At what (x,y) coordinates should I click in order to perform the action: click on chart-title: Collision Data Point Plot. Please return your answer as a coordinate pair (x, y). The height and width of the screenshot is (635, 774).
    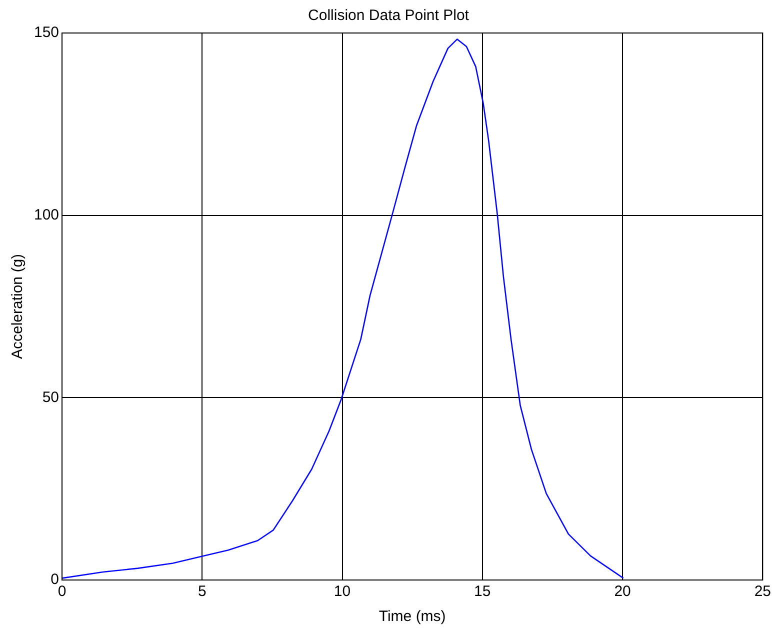
    Looking at the image, I should click on (389, 15).